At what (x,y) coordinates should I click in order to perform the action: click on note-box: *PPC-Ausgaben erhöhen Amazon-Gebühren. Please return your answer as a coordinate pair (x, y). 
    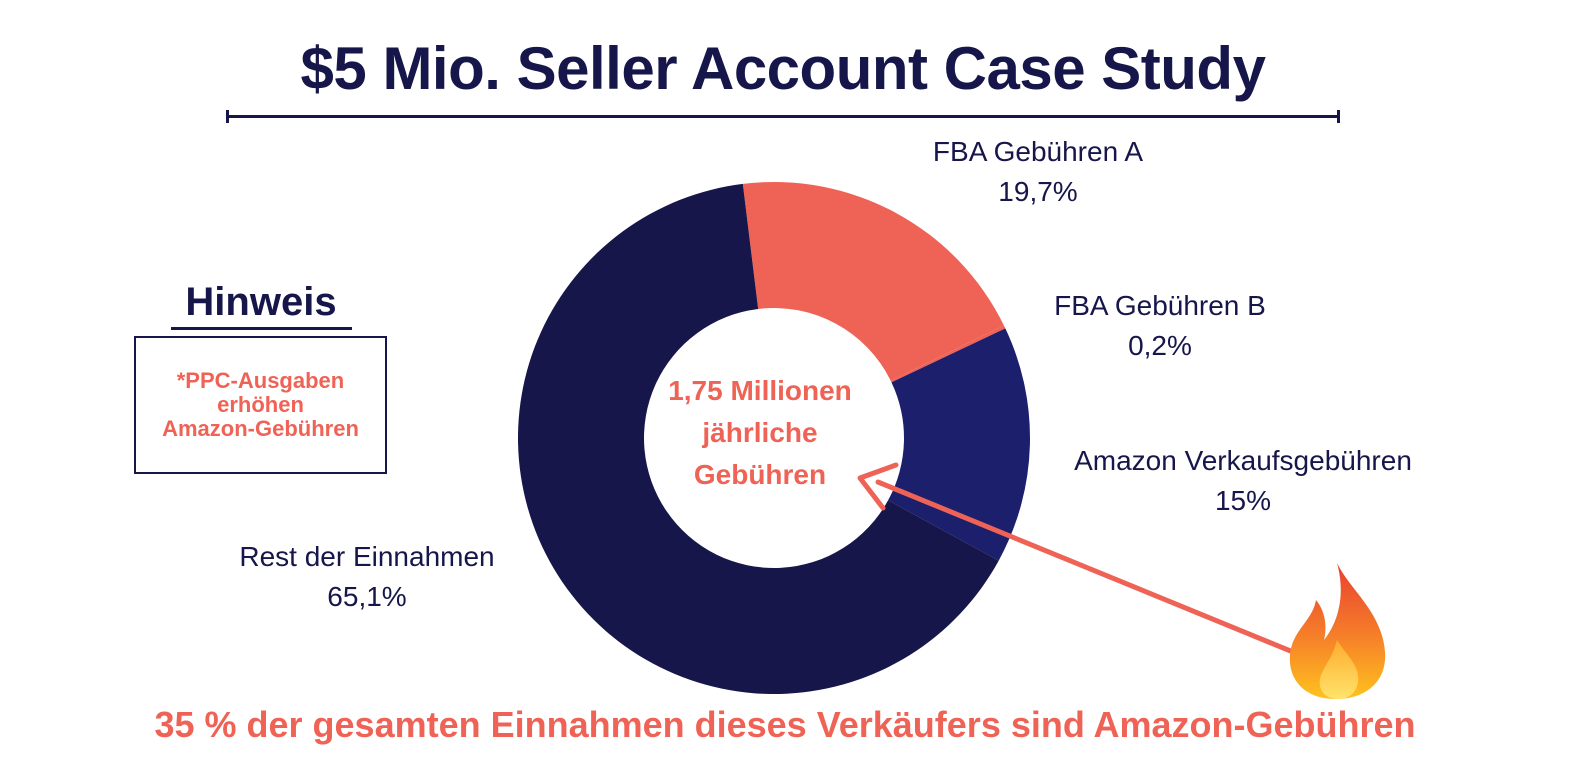
    Looking at the image, I should click on (260, 405).